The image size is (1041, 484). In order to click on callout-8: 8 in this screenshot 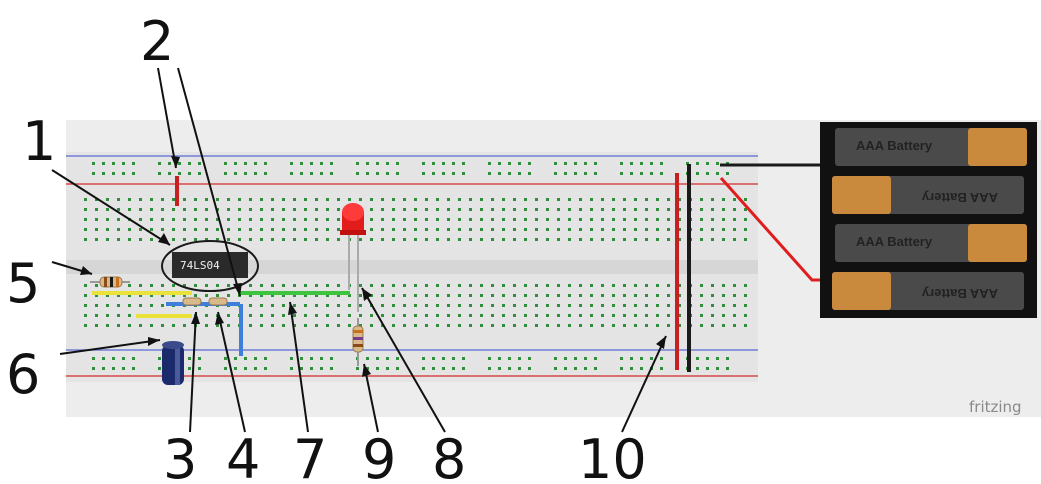, I will do `click(449, 456)`.